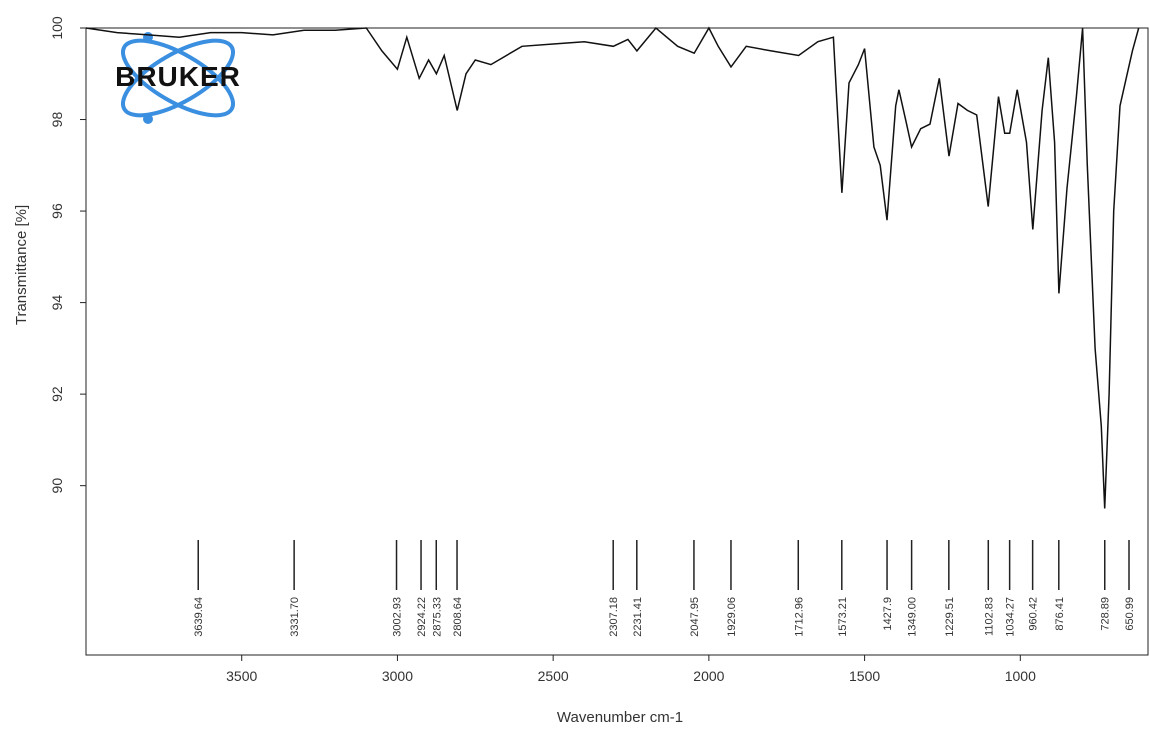 The width and height of the screenshot is (1150, 736). Describe the element at coordinates (799, 617) in the screenshot. I see `peak-label: 1712.96` at that location.